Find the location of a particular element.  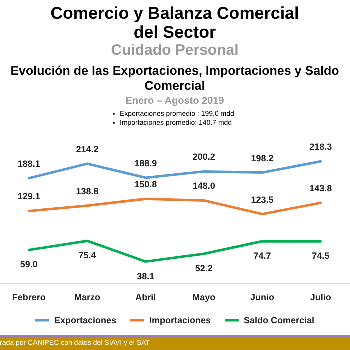

x-tick-label: Julio is located at coordinates (321, 297).